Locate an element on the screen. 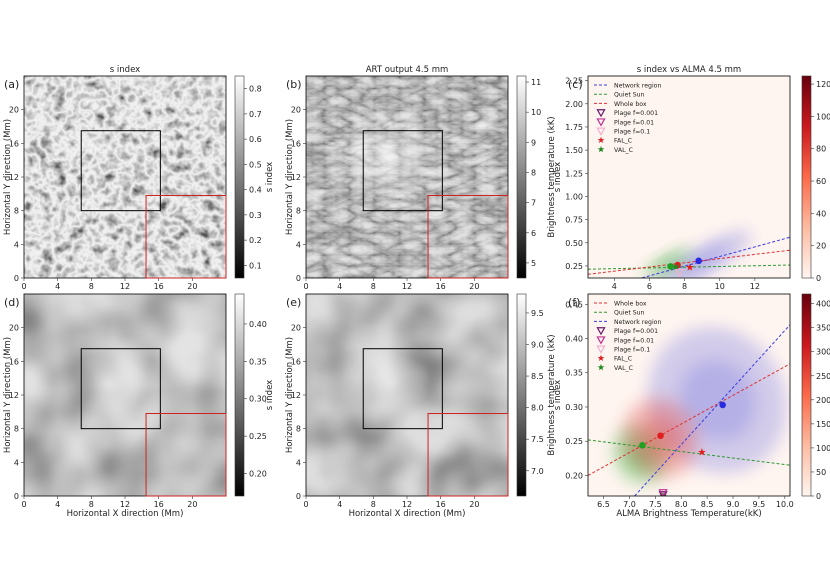 This screenshot has height=587, width=830. x-tick-label: 0 is located at coordinates (23, 286).